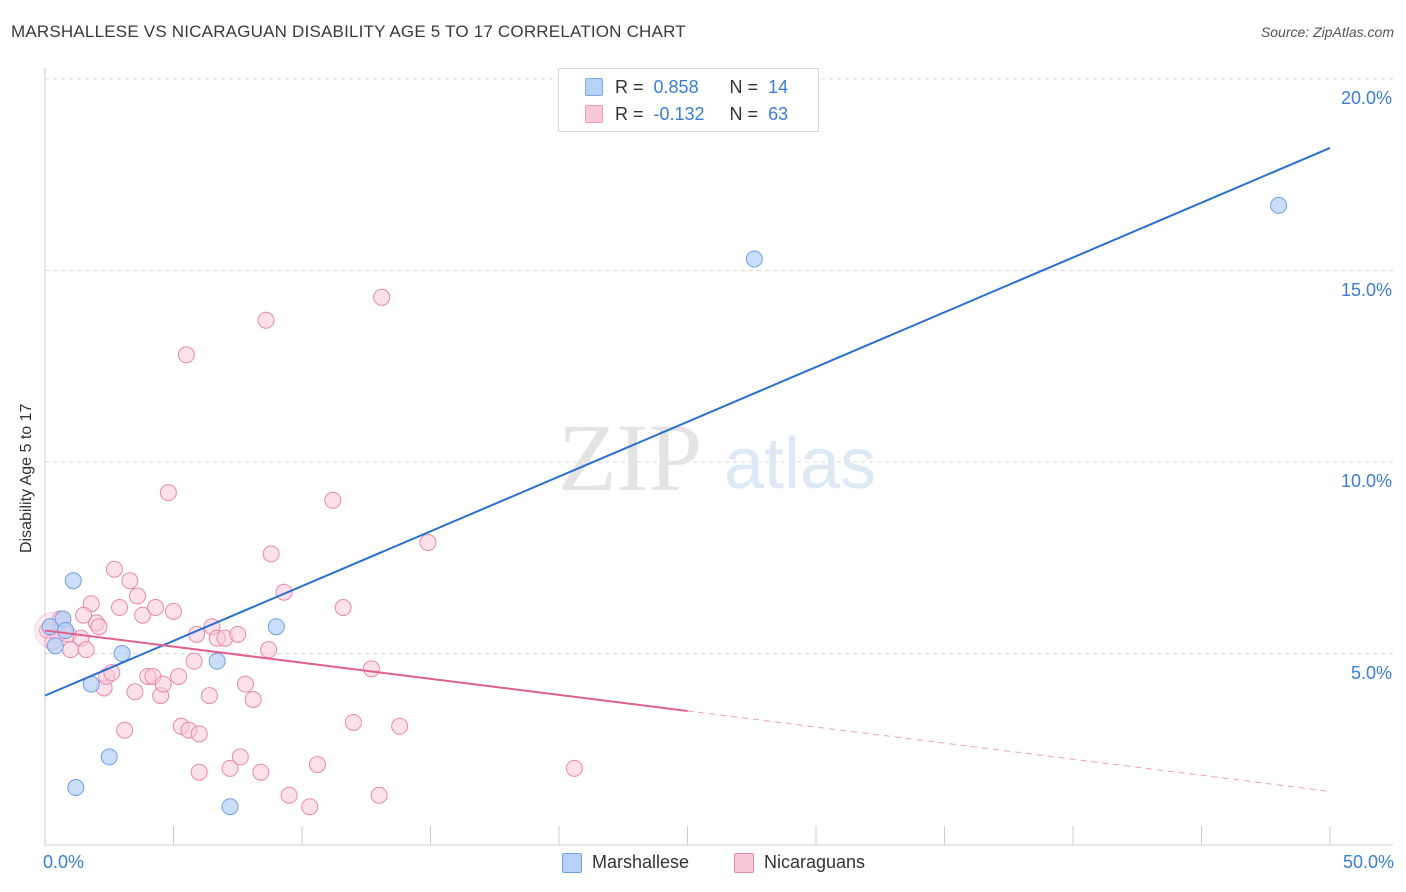 This screenshot has height=892, width=1406. Describe the element at coordinates (1366, 481) in the screenshot. I see `y-tick-label: 10.0%` at that location.